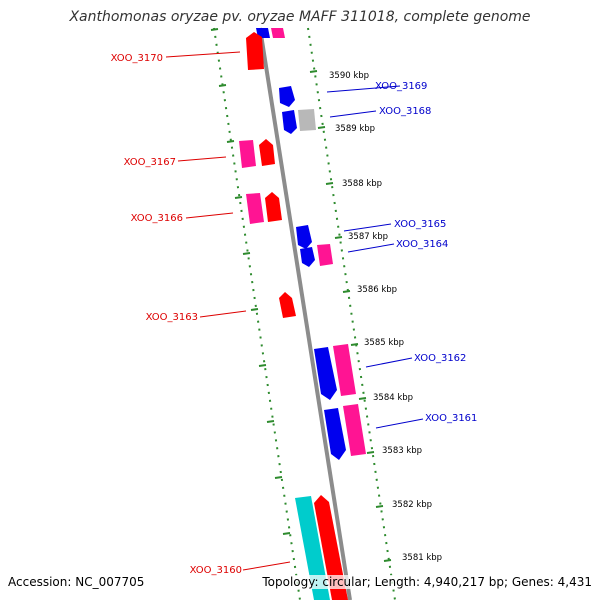 The height and width of the screenshot is (600, 600). I want to click on ruler-label-3581: 3581 kbp, so click(422, 558).